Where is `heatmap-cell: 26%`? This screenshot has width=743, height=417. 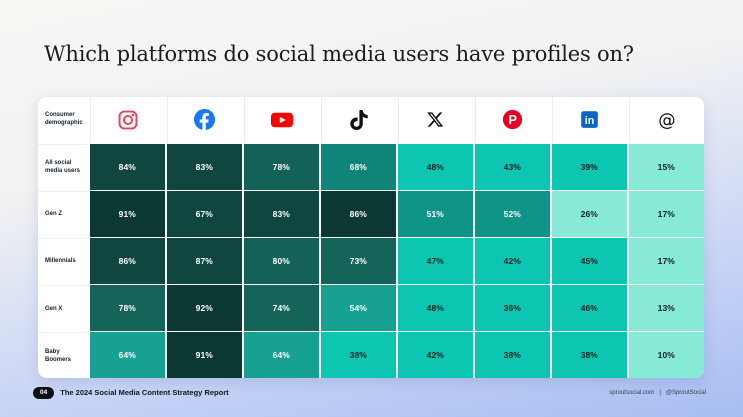 heatmap-cell: 26% is located at coordinates (589, 214).